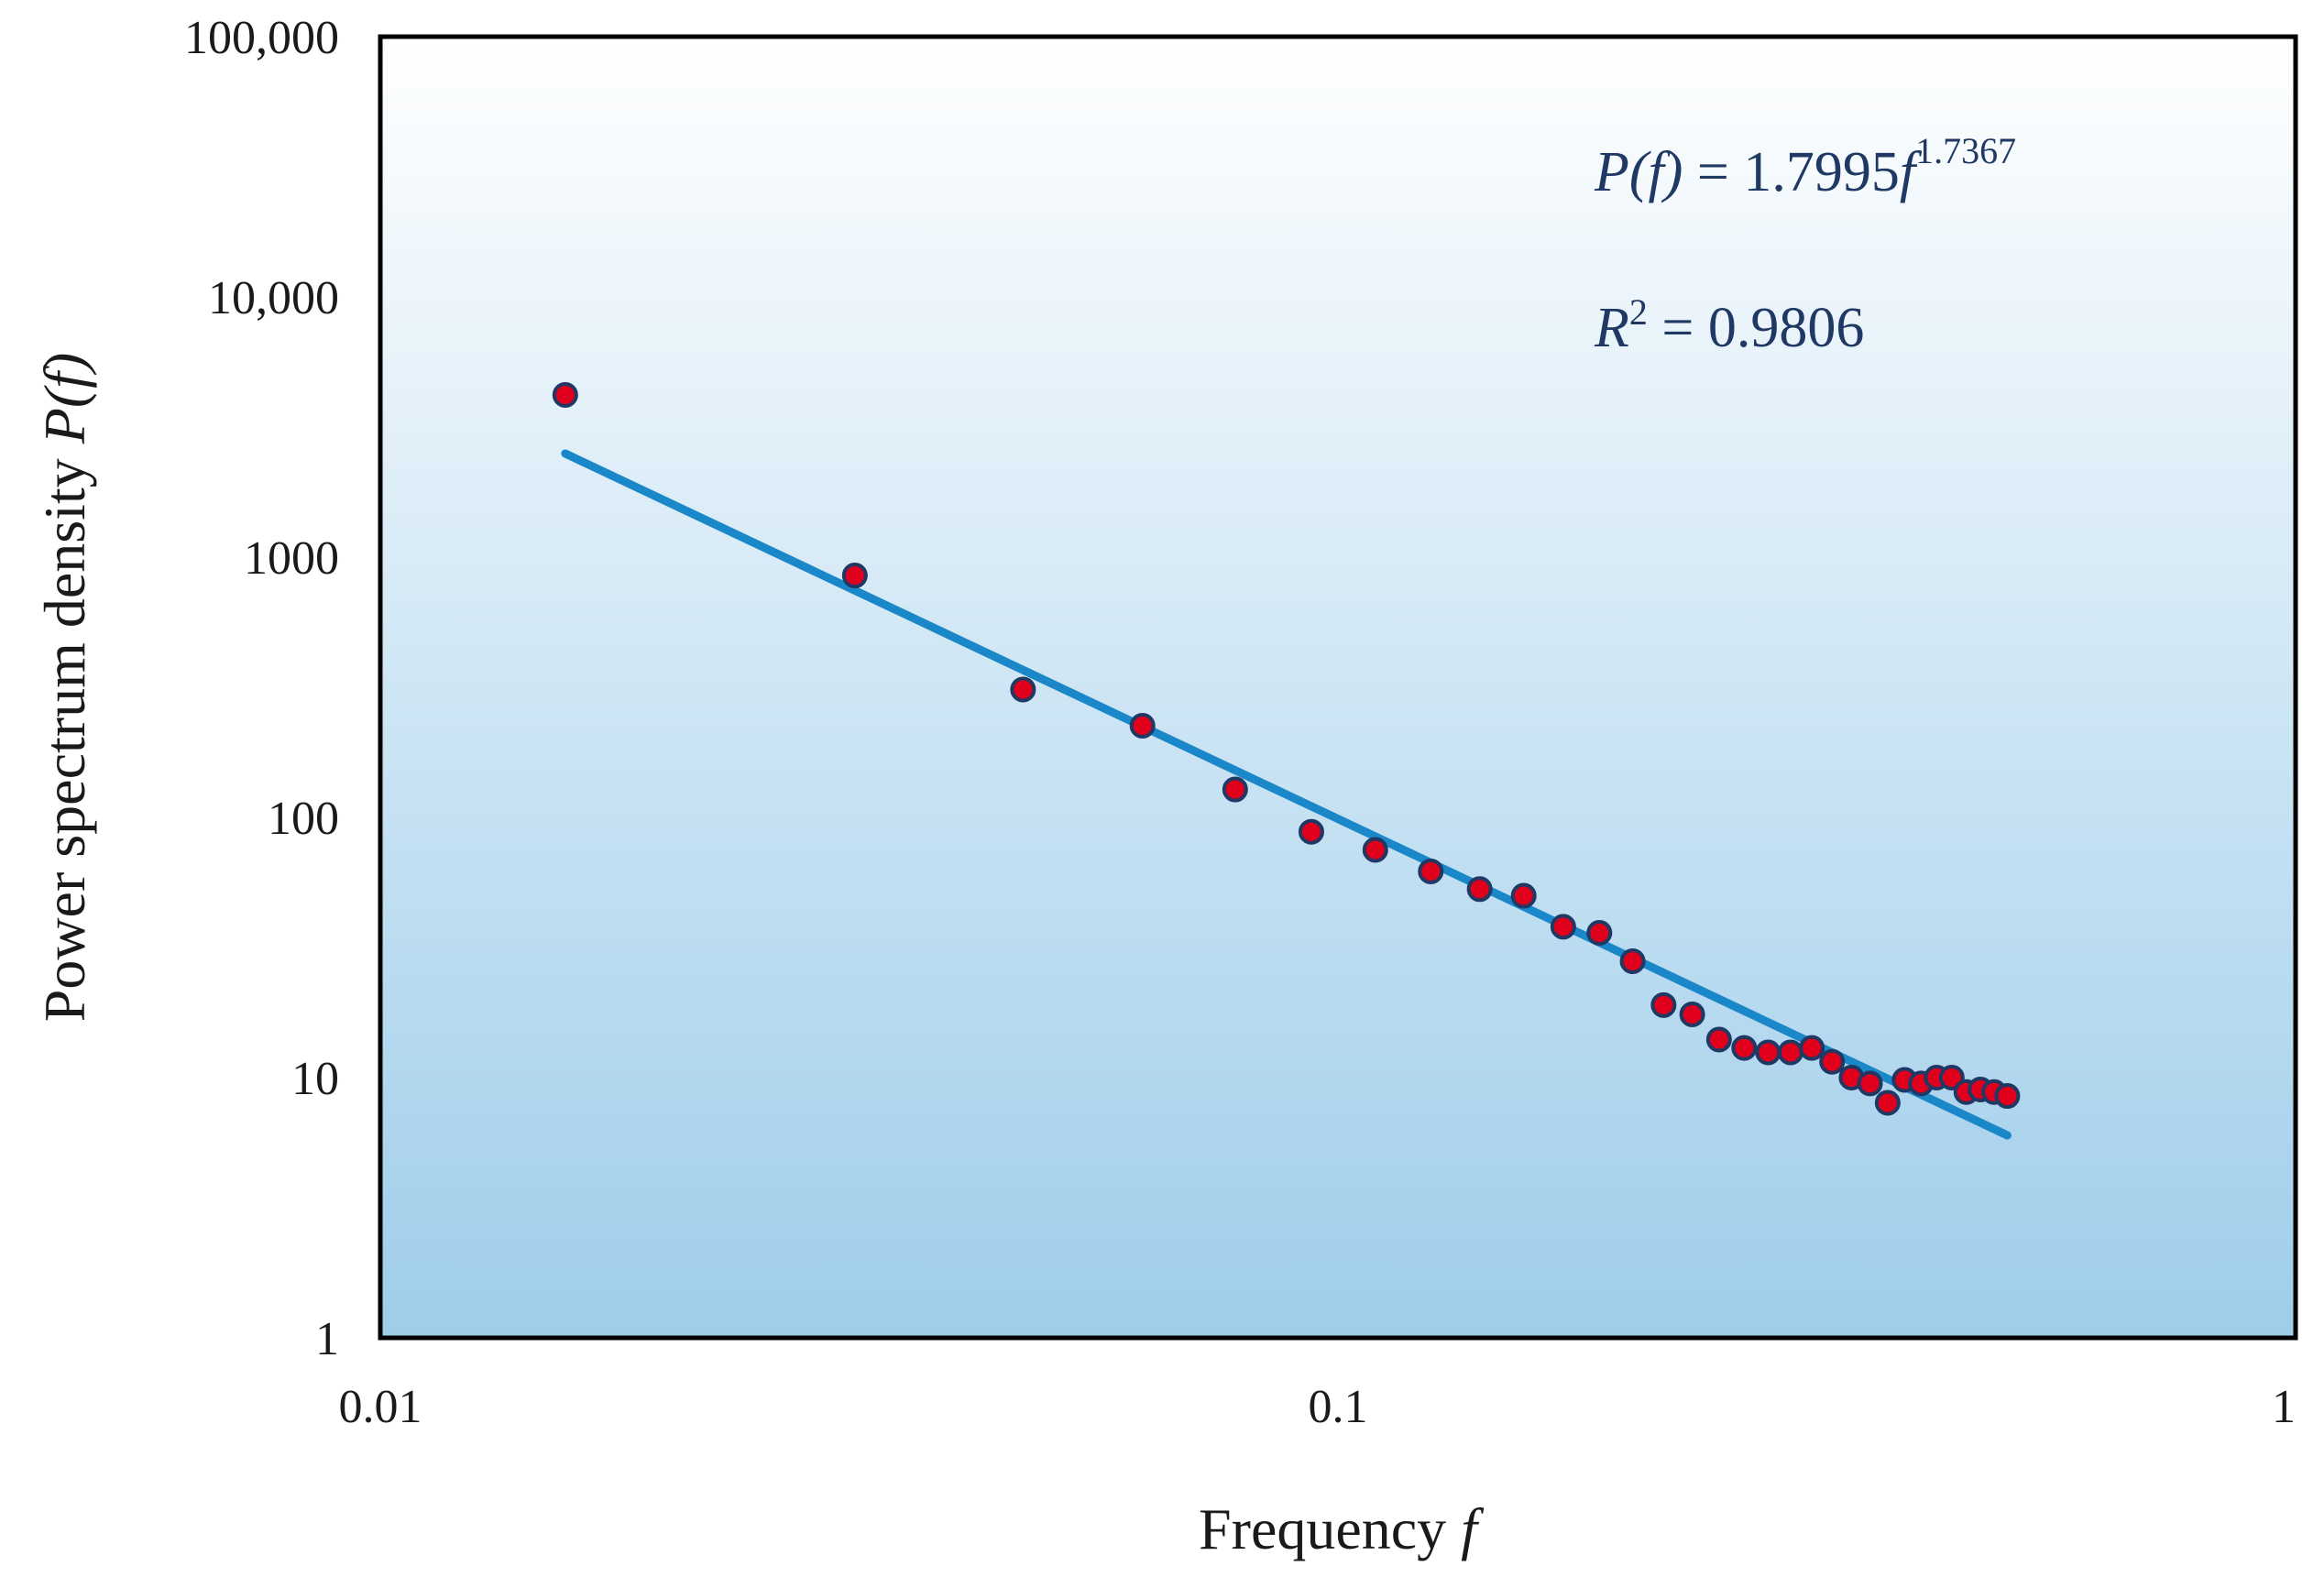  I want to click on y-tick-label: 10,000, so click(273, 298).